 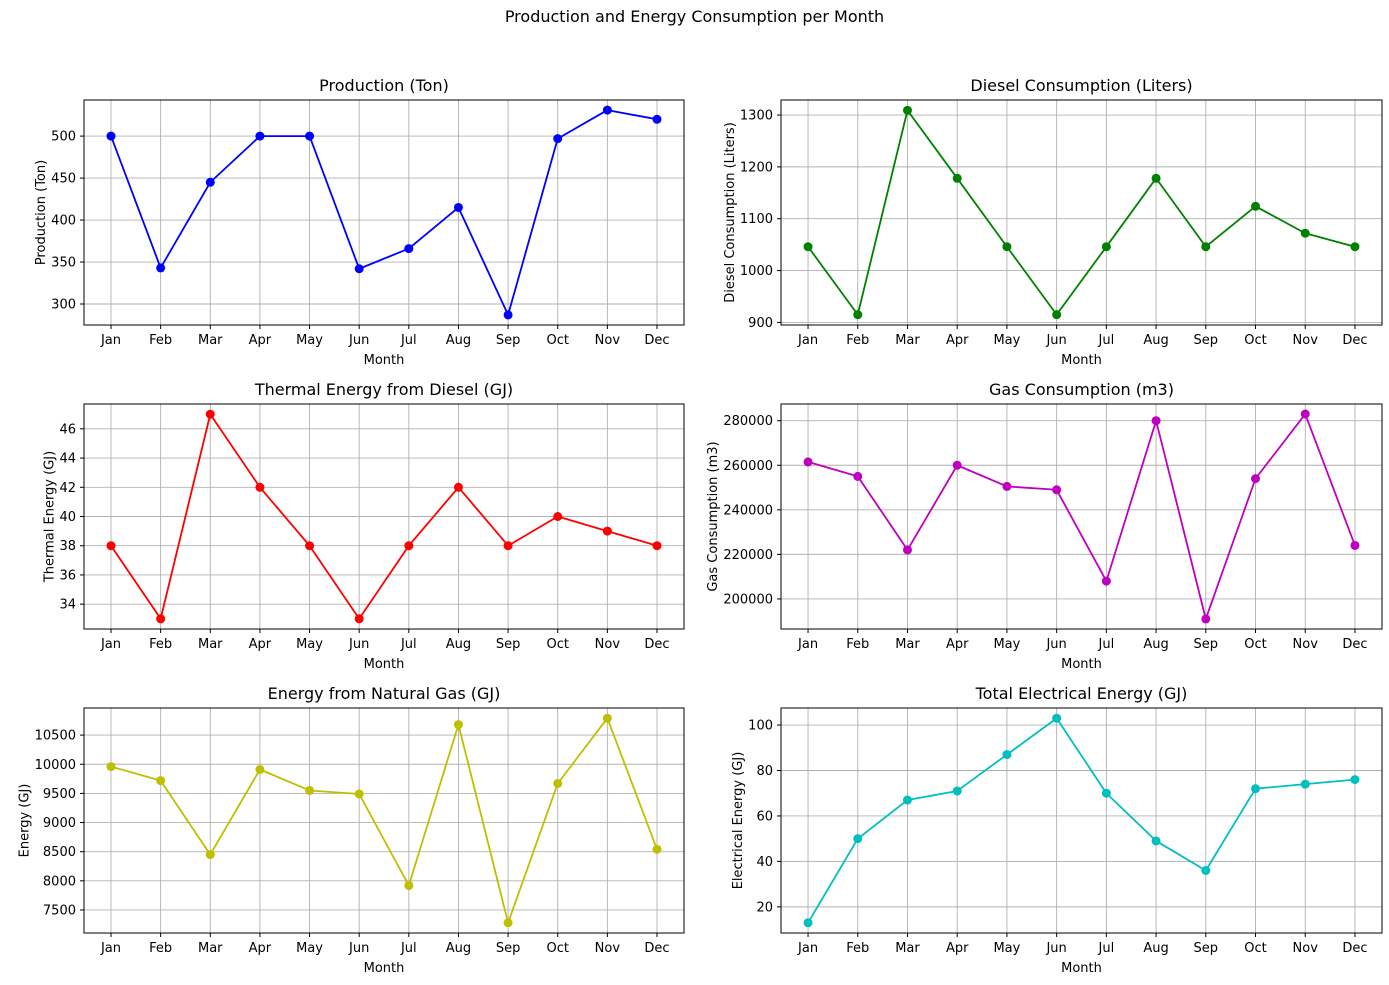 What do you see at coordinates (59, 794) in the screenshot?
I see `y-tick-label: 9500` at bounding box center [59, 794].